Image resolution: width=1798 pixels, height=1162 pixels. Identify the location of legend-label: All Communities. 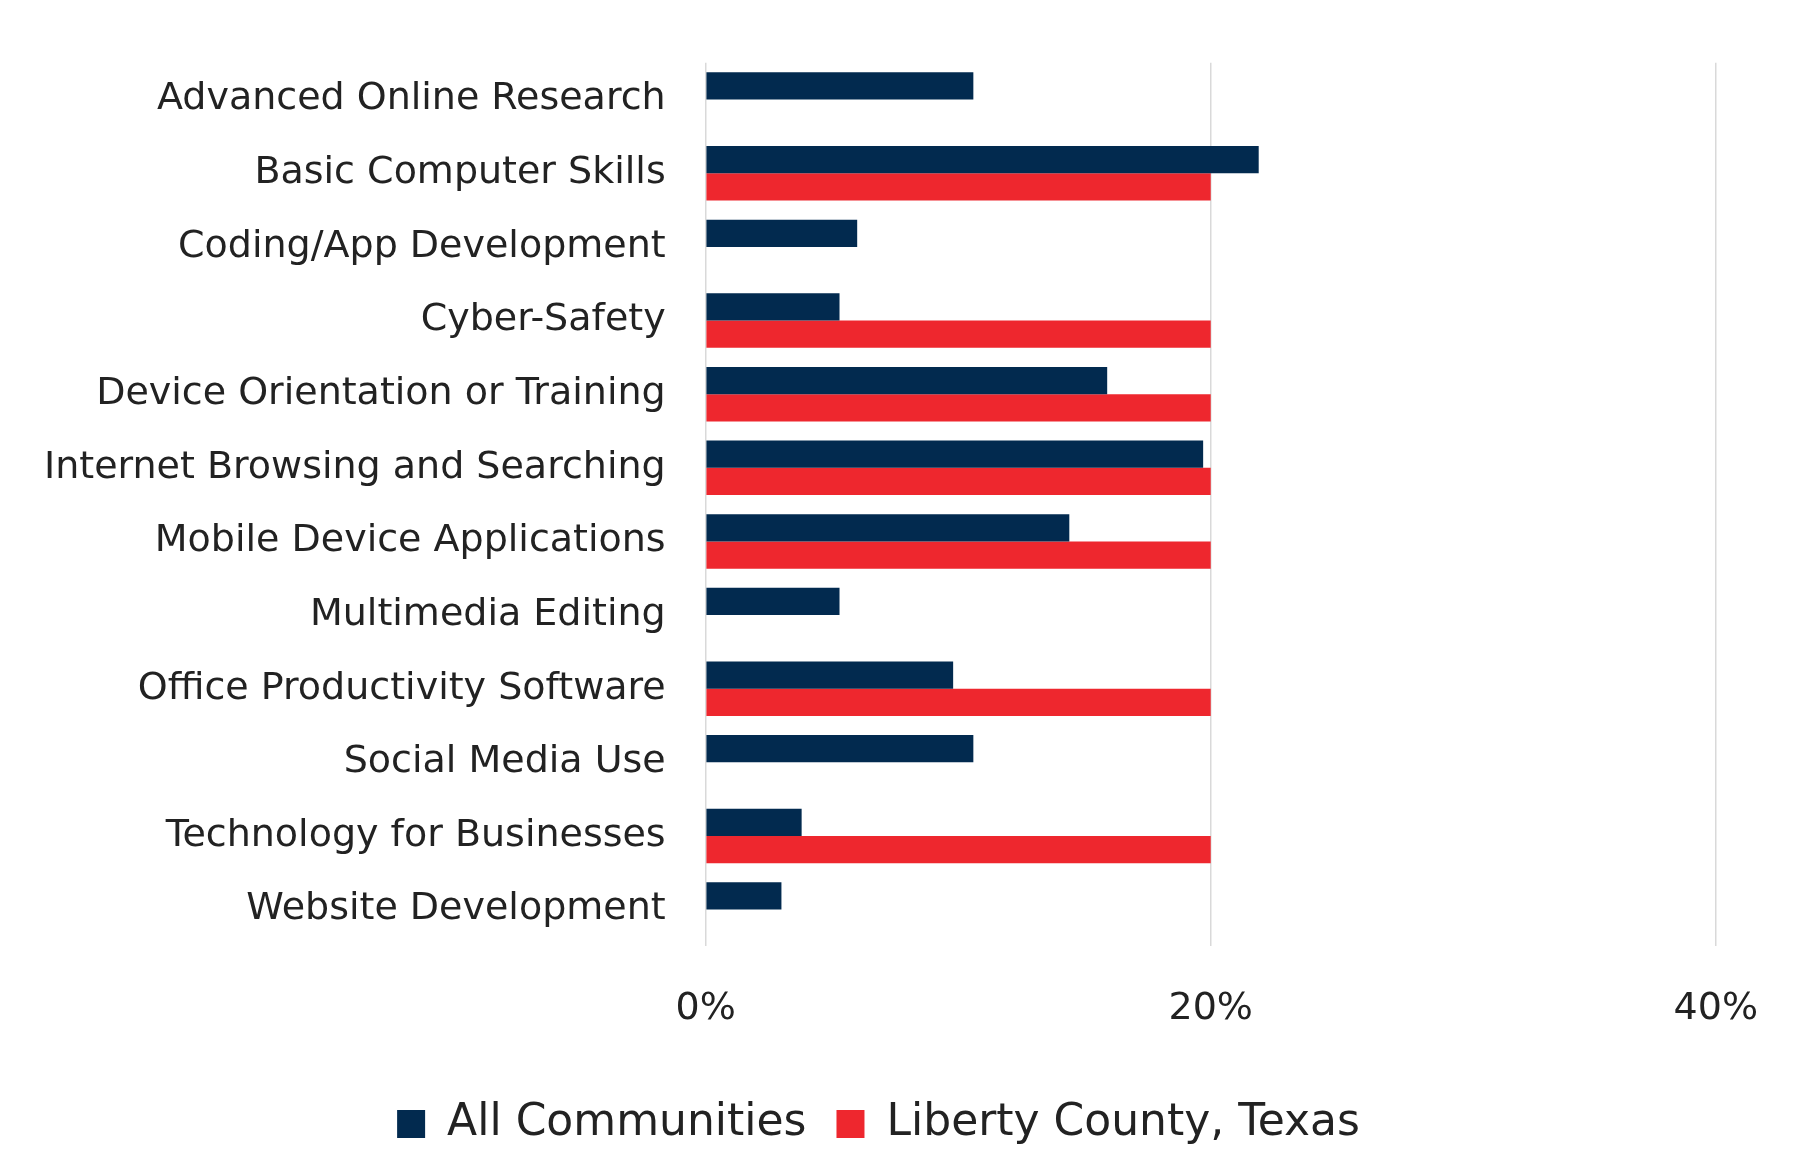
(627, 1120).